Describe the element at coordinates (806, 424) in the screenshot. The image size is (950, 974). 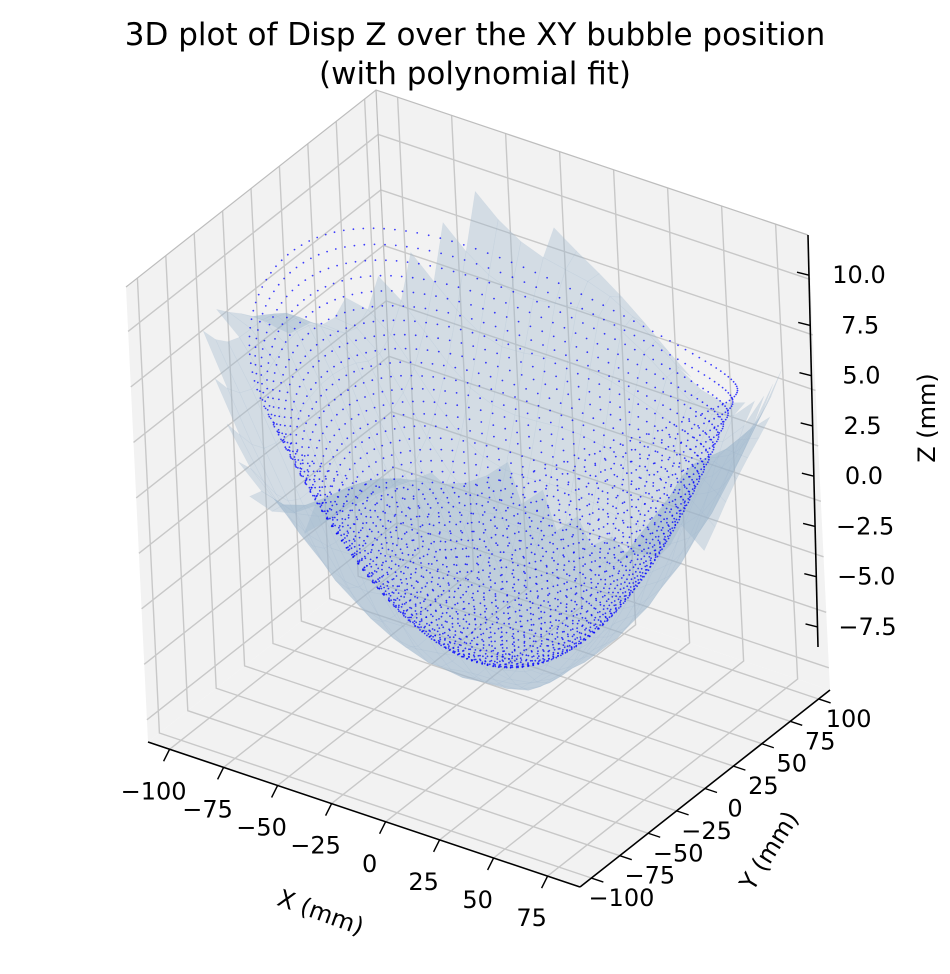
I see `z-tick-mark` at that location.